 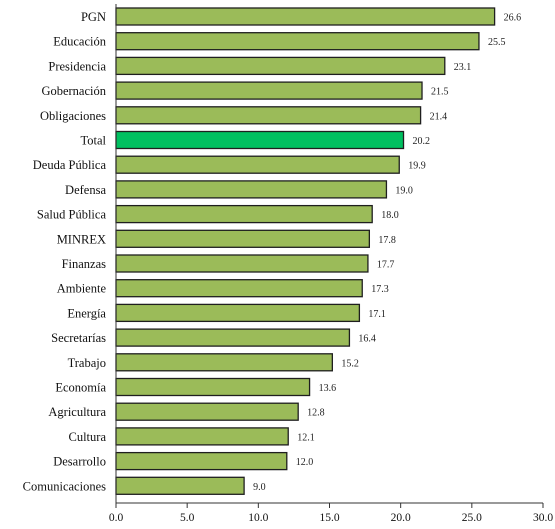 What do you see at coordinates (497, 42) in the screenshot?
I see `value-label: 25.5` at bounding box center [497, 42].